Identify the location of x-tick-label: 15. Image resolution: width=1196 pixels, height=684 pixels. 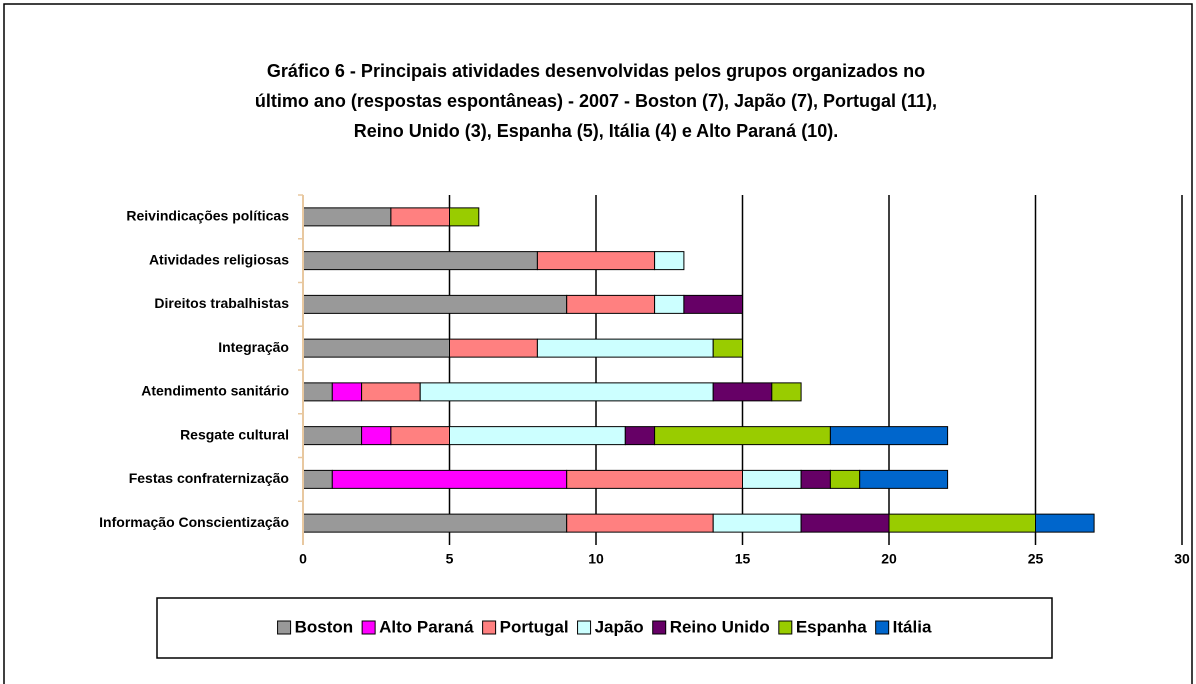
(743, 559).